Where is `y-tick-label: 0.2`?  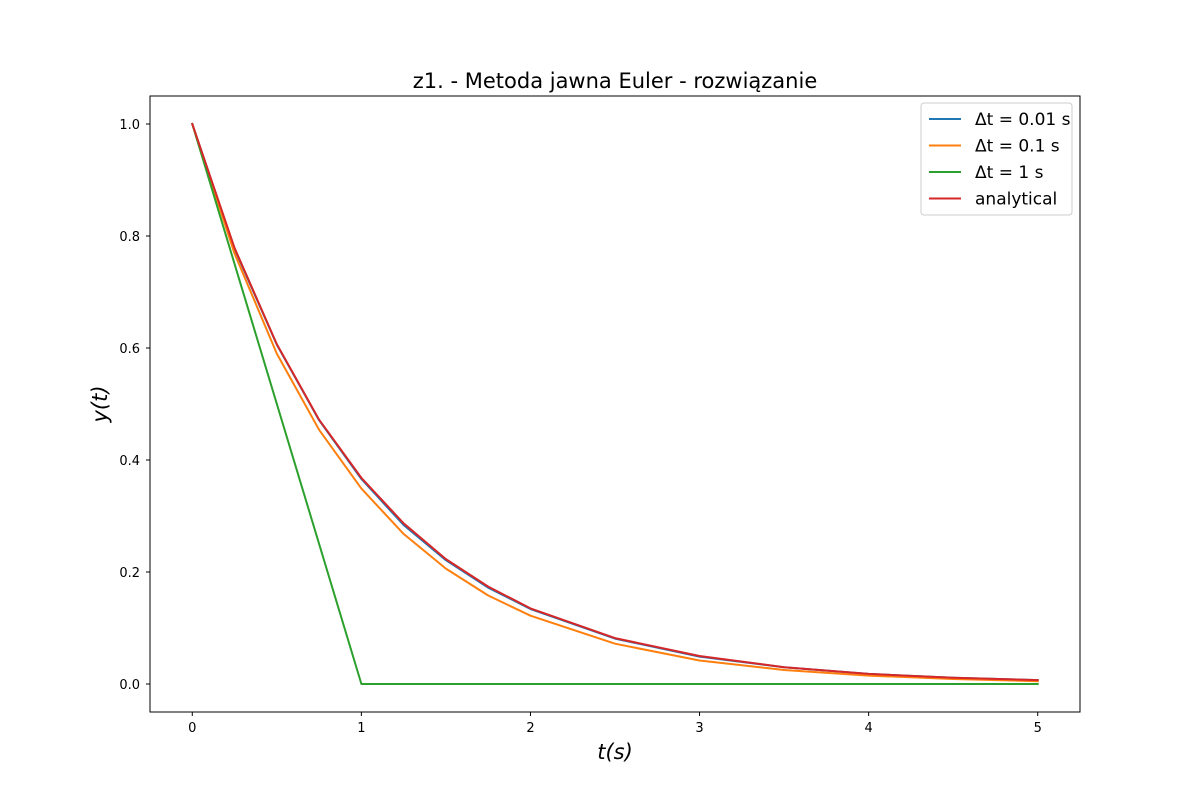 y-tick-label: 0.2 is located at coordinates (129, 573).